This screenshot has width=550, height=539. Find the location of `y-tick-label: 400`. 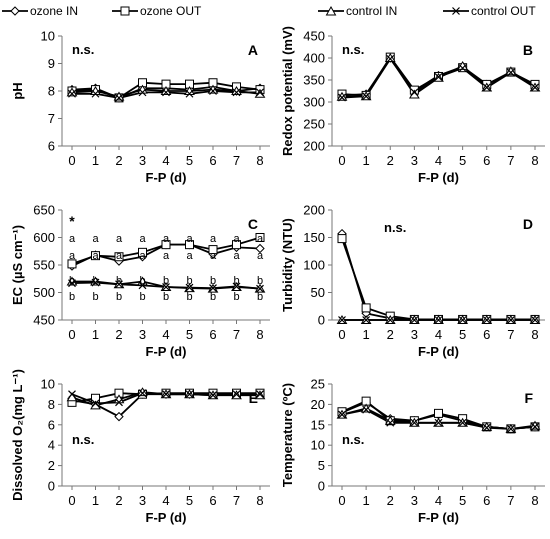

y-tick-label: 400 is located at coordinates (314, 58).